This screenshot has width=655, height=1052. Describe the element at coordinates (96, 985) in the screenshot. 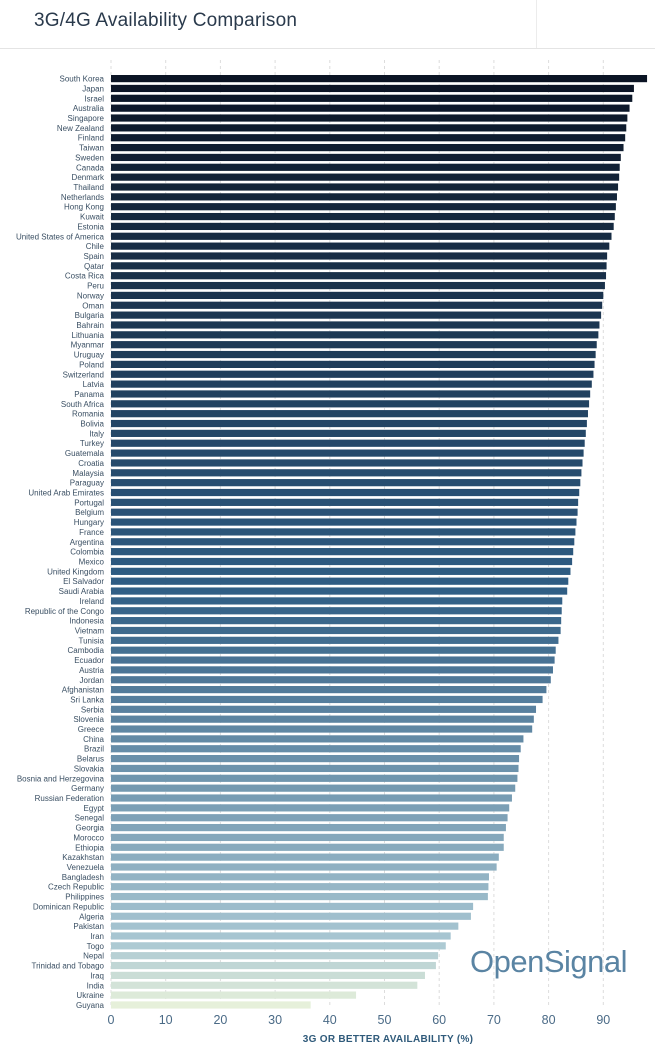

I see `category-label: India` at that location.